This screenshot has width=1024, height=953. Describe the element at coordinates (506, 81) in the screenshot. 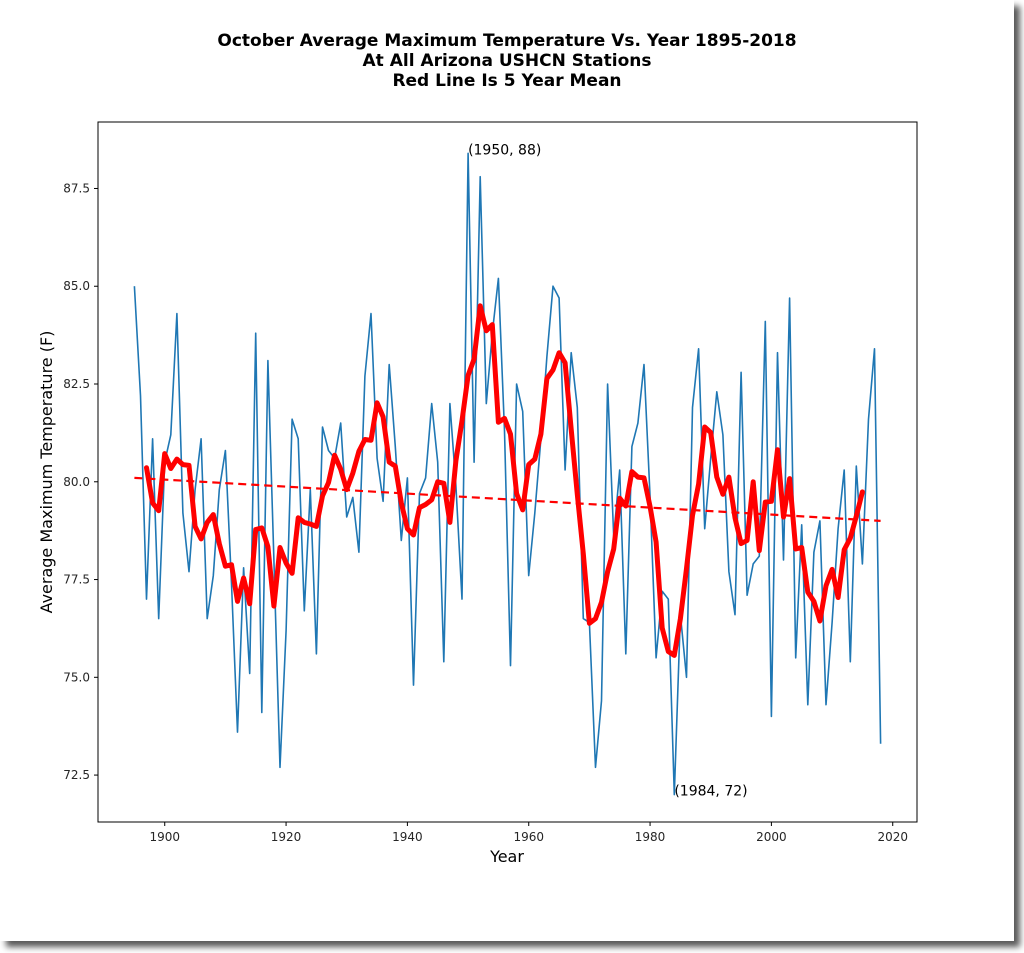

I see `chart-title-line-3: Red Line Is 5 Year Mean` at that location.